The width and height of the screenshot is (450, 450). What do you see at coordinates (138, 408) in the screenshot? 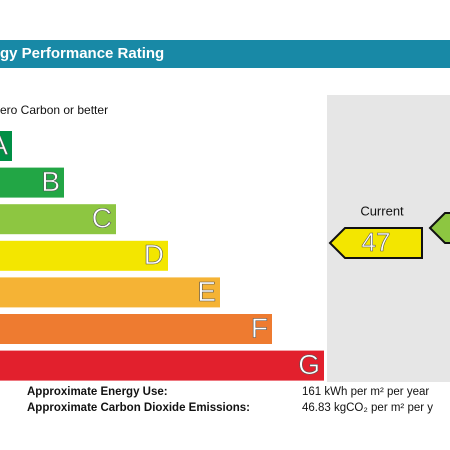
I see `footer-label: Approximate Carbon Dioxide Emissions:` at bounding box center [138, 408].